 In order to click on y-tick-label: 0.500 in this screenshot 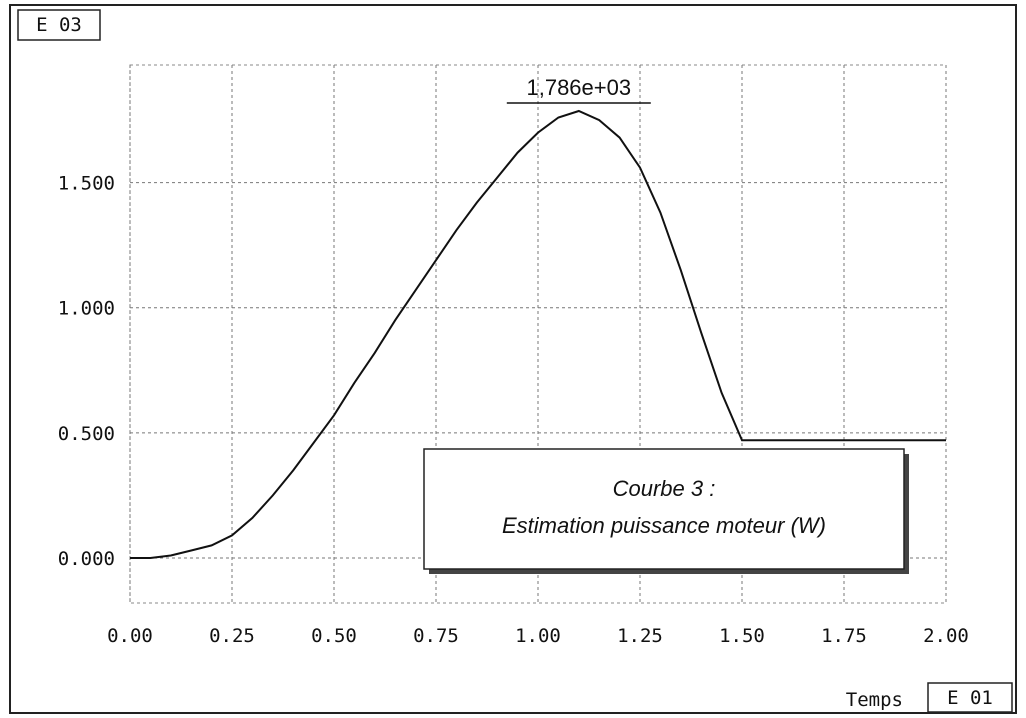, I will do `click(86, 434)`.